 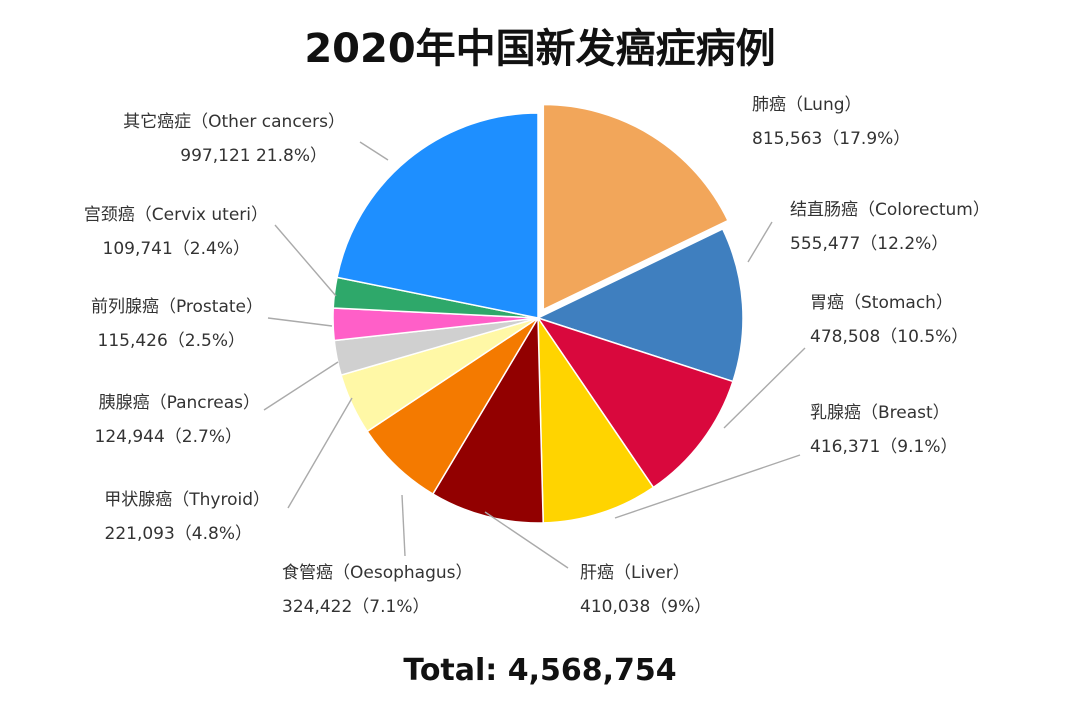 I want to click on slice-label-name-9: 宫颈癌（Cervix uteri）, so click(x=176, y=215).